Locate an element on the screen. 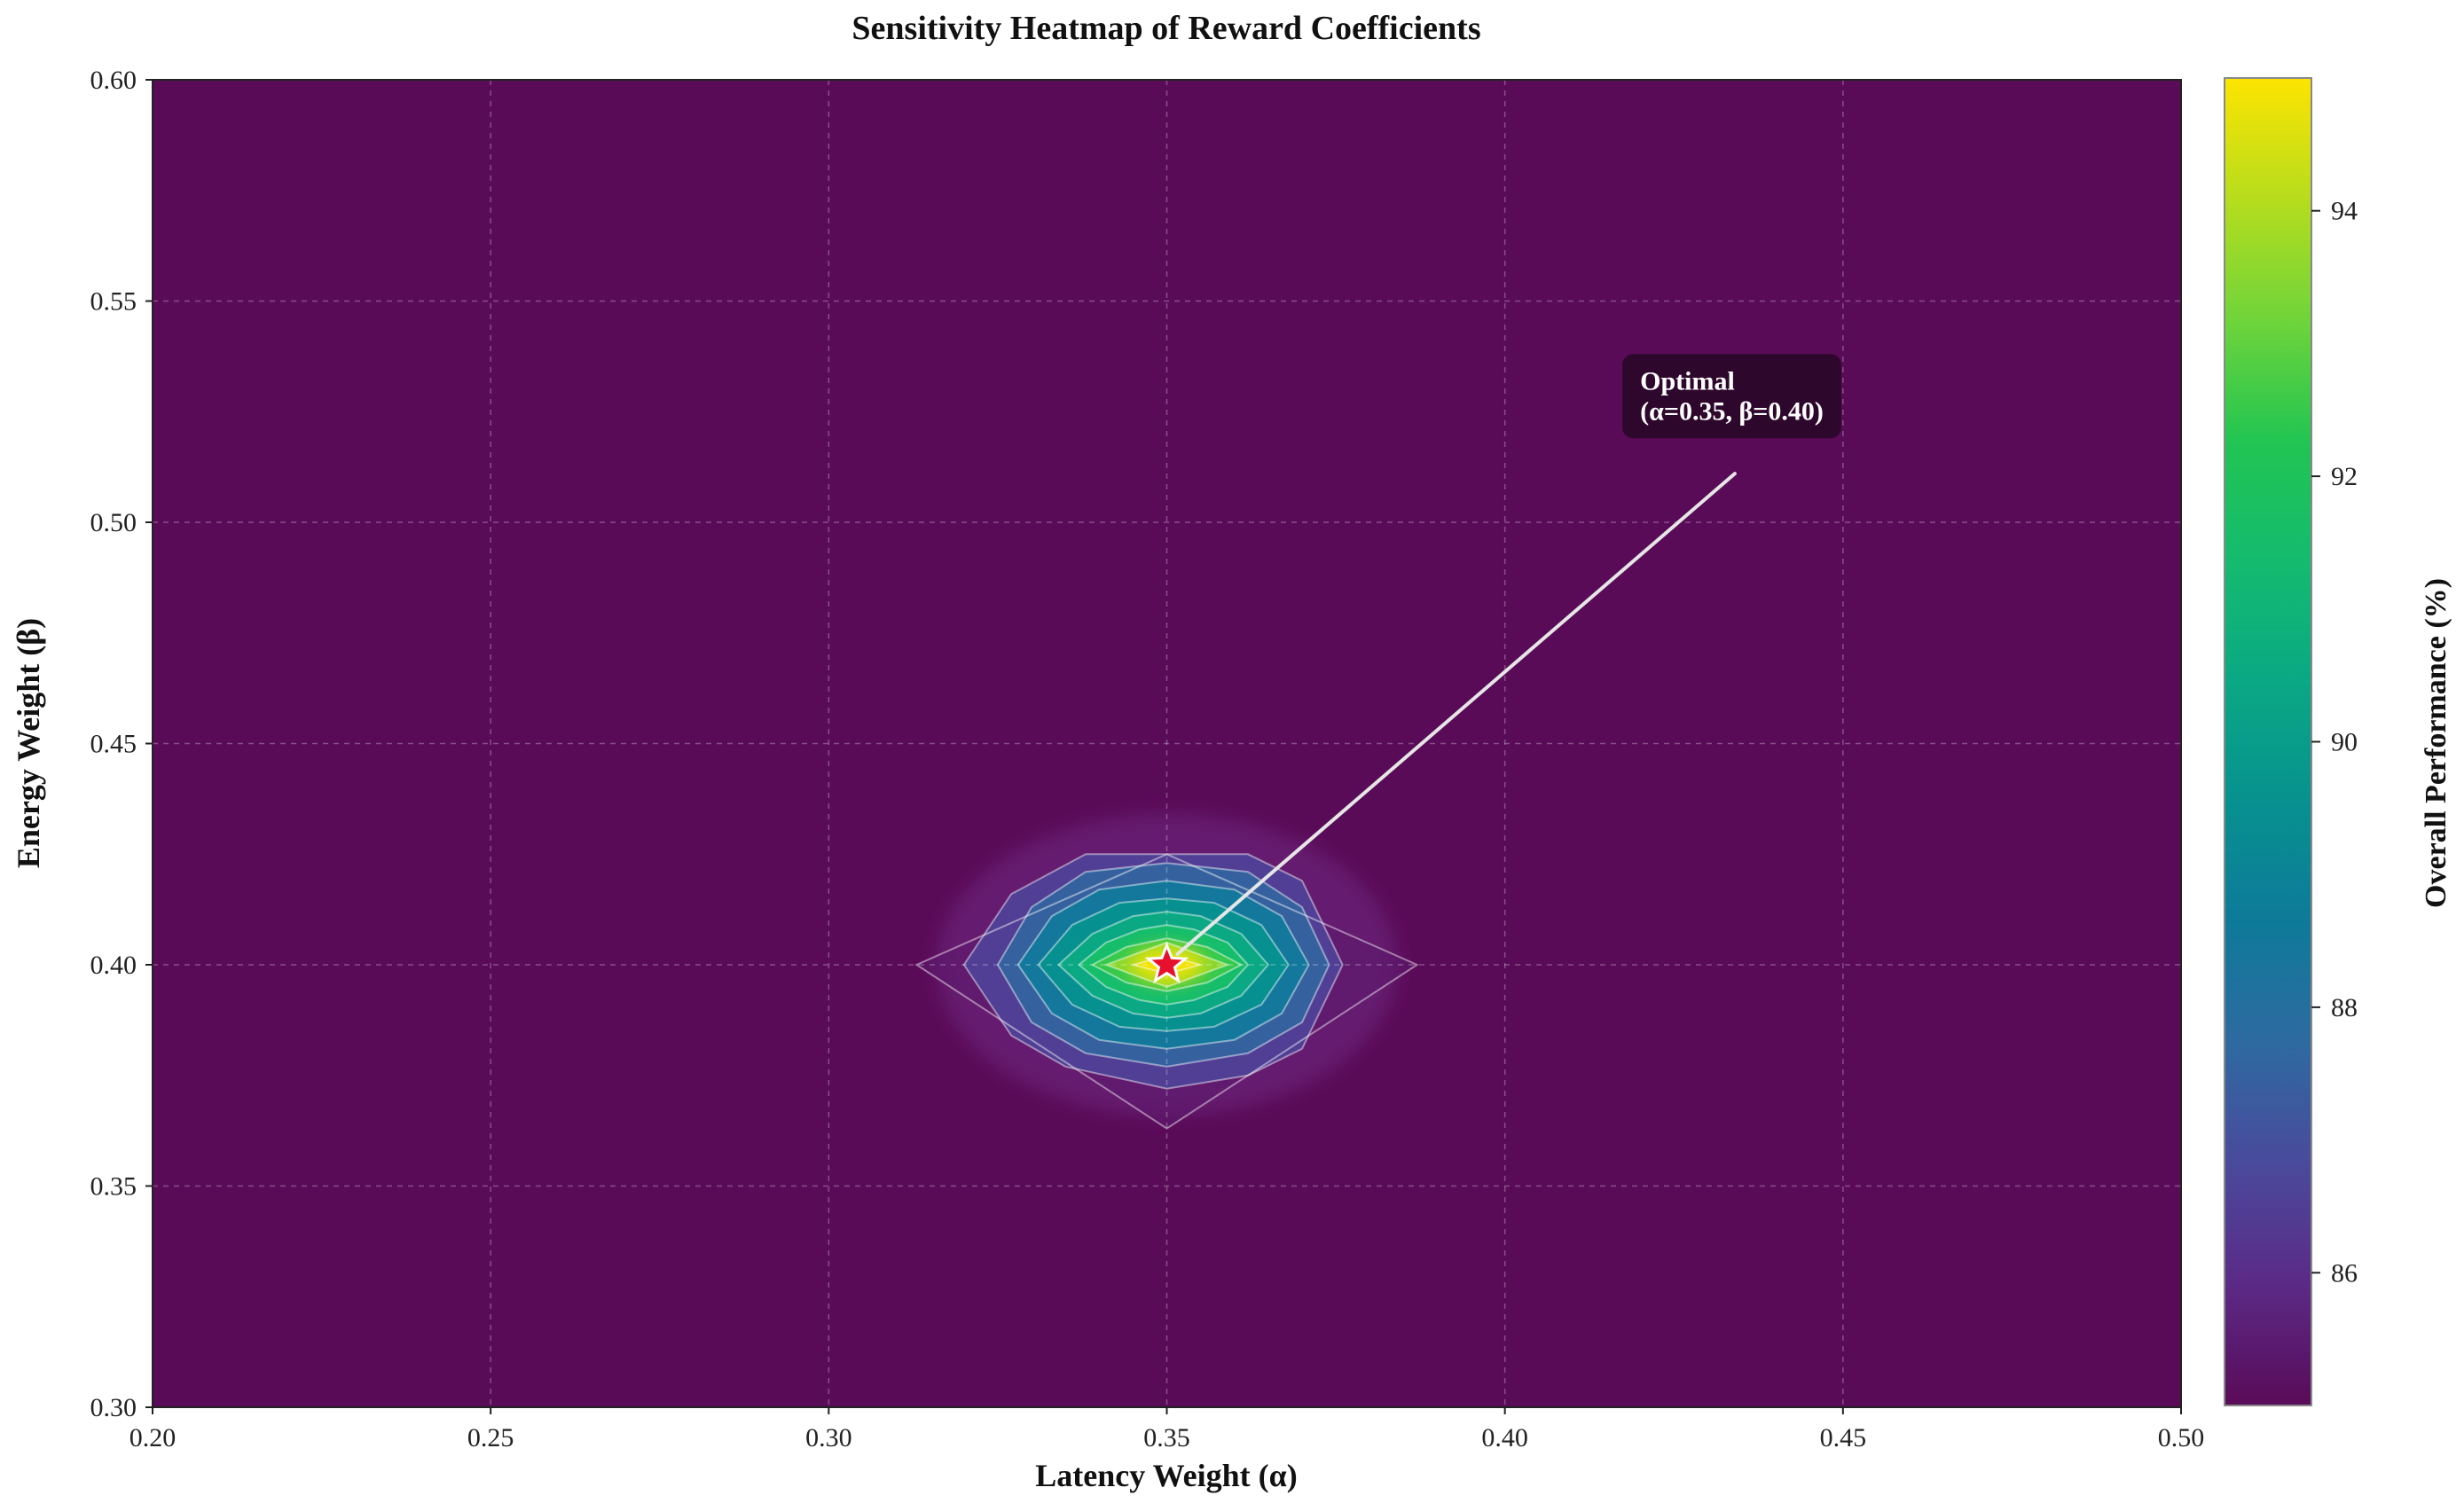  y-axis-ticks: 0.30 0.35 0.40 0.45 0.50 0.55 0.60 is located at coordinates (121, 744).